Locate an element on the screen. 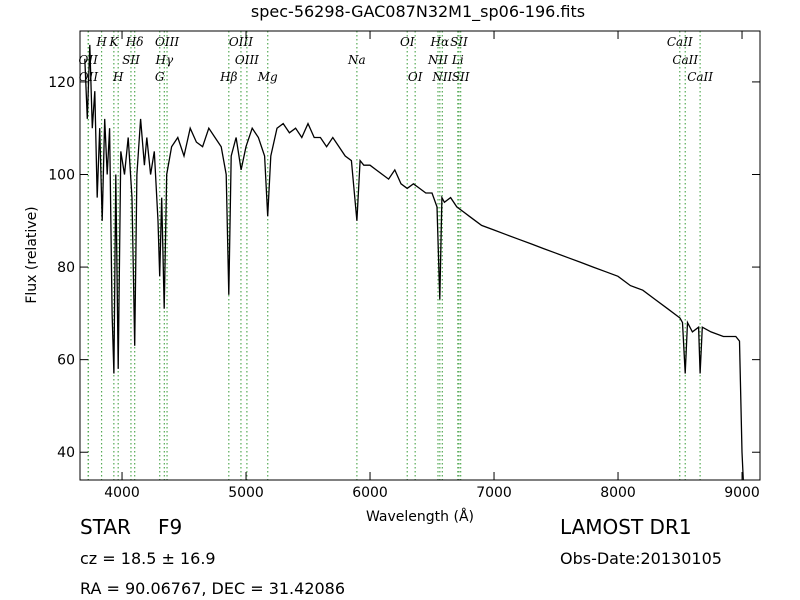 This screenshot has height=600, width=800. spectral-line-label: Na is located at coordinates (356, 60).